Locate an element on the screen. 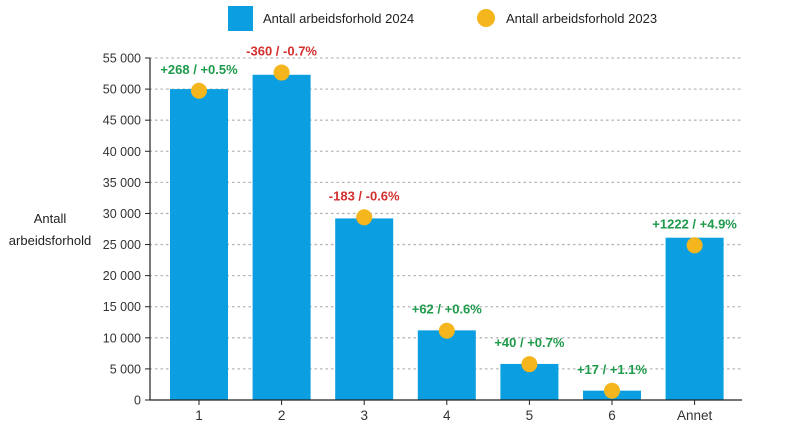  x-tick-label: Annet is located at coordinates (695, 415).